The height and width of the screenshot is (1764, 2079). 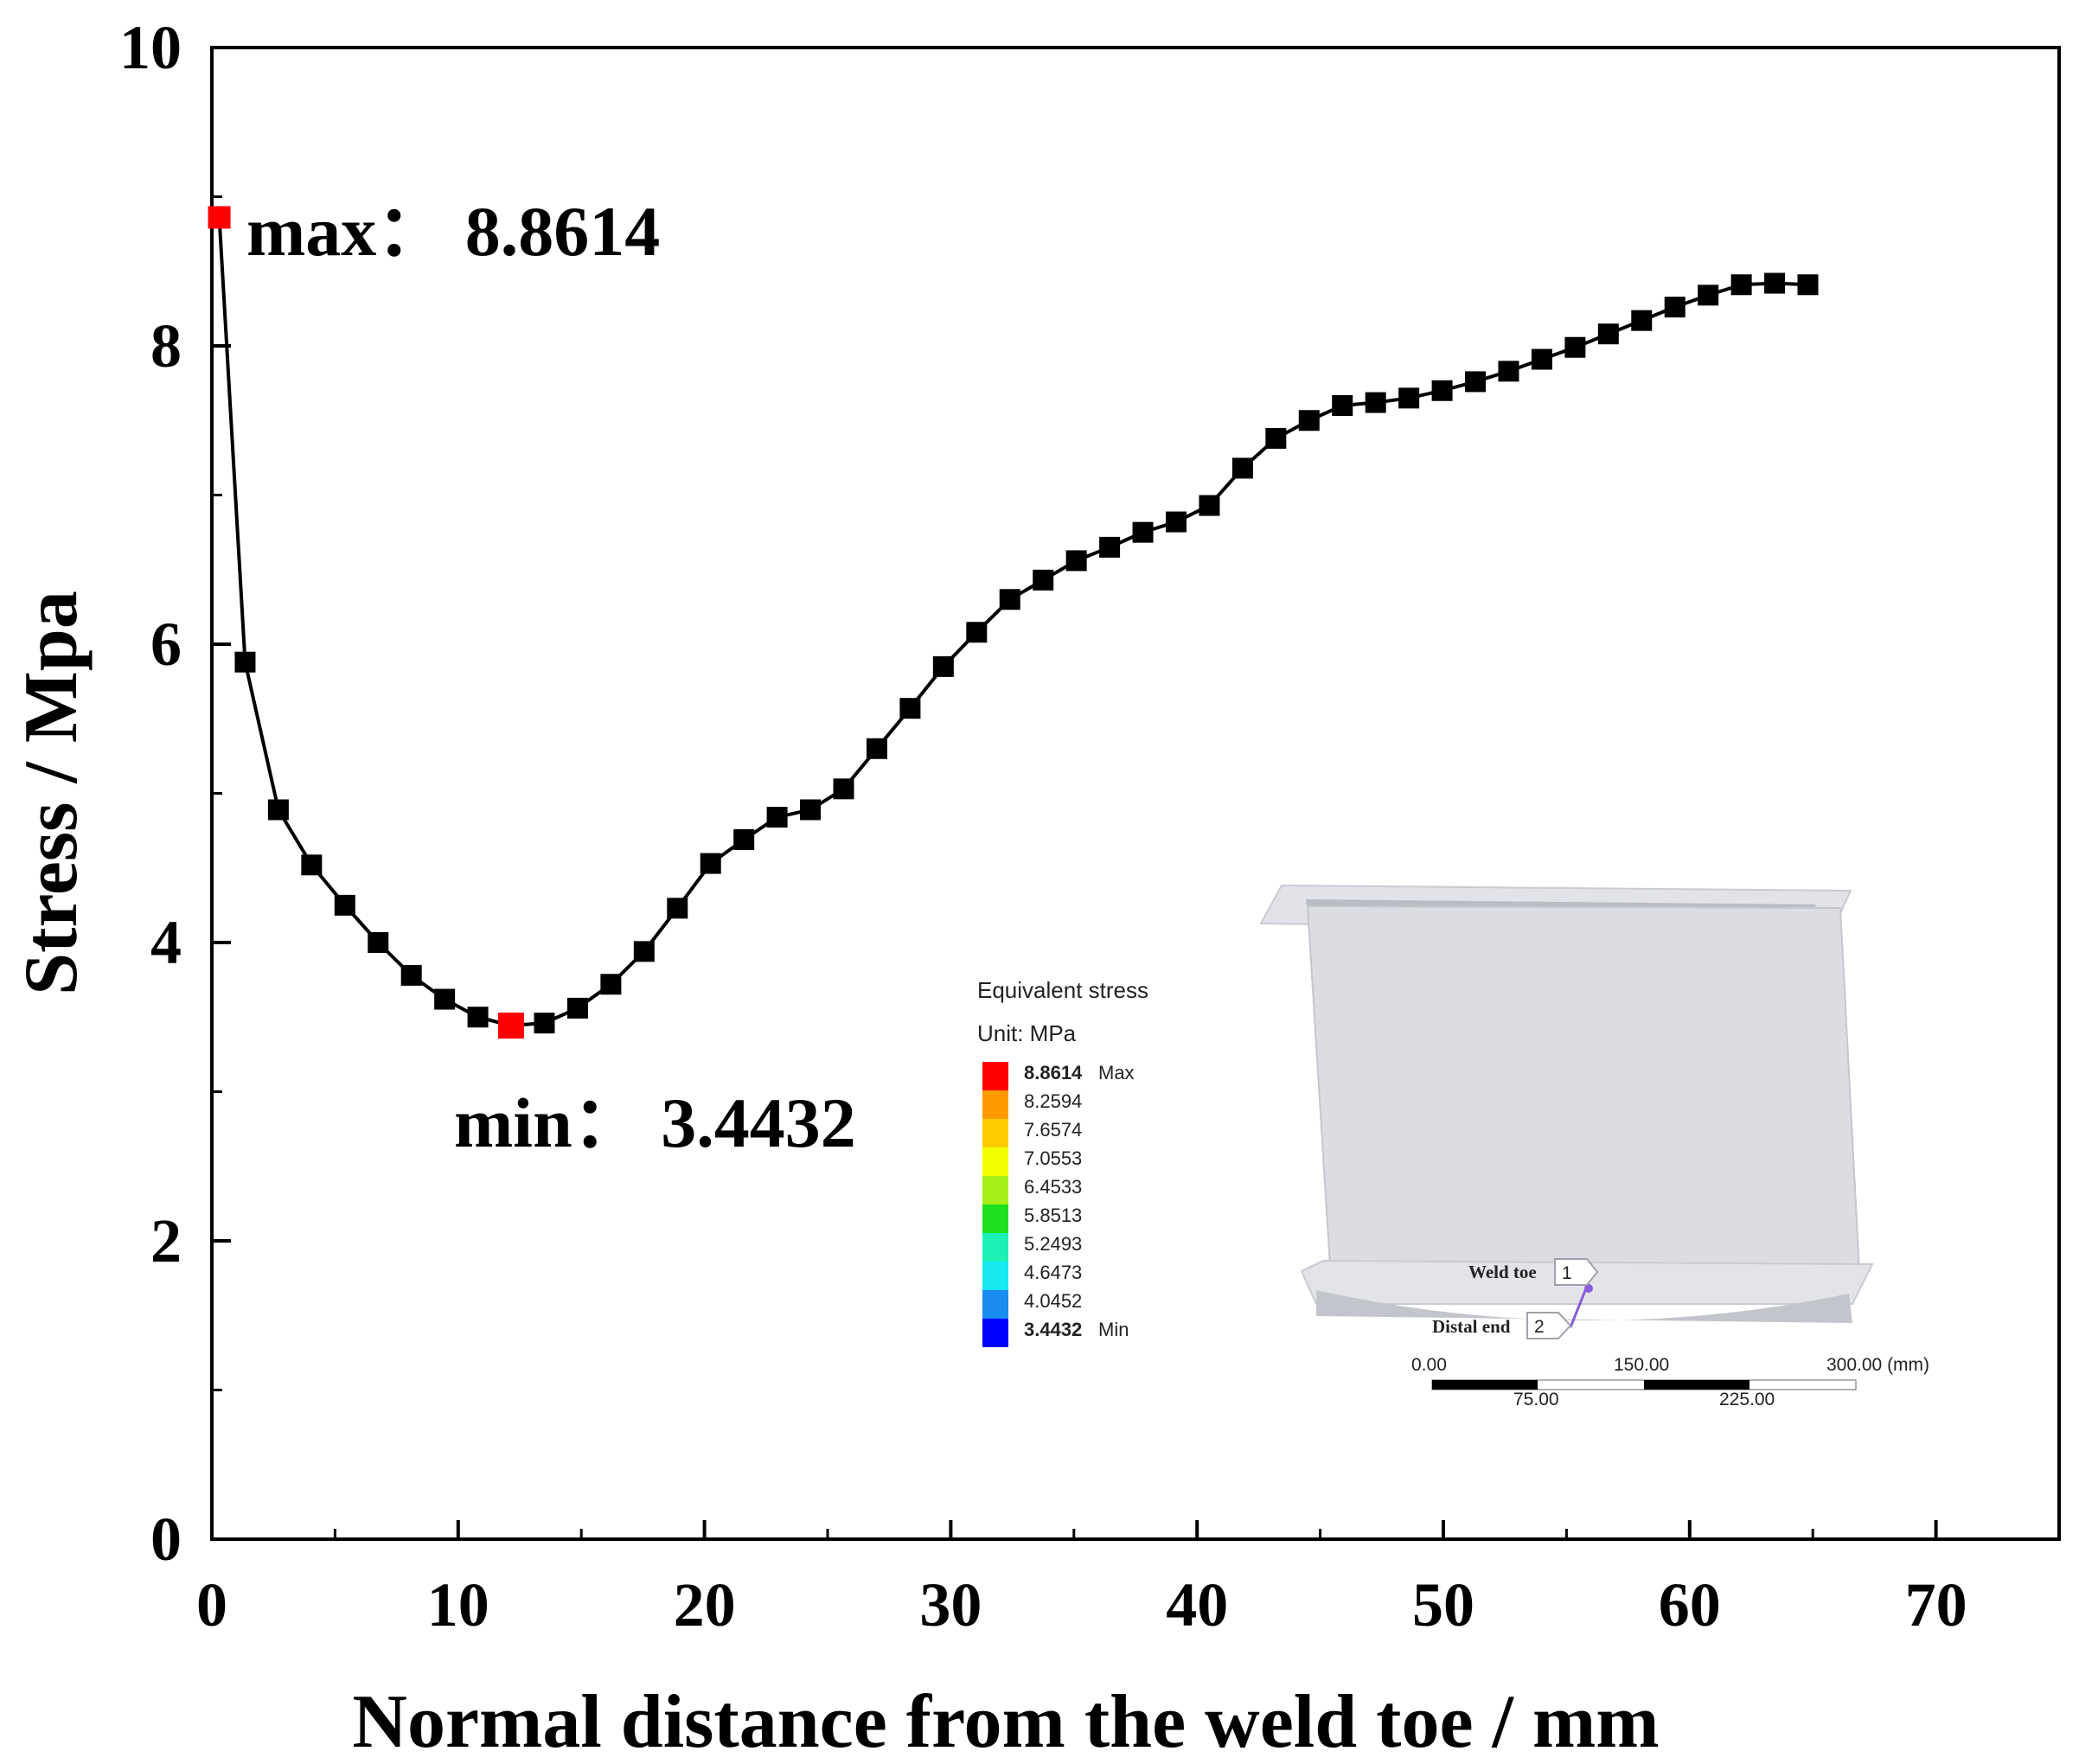 What do you see at coordinates (950, 1604) in the screenshot?
I see `x-tick-label: 30` at bounding box center [950, 1604].